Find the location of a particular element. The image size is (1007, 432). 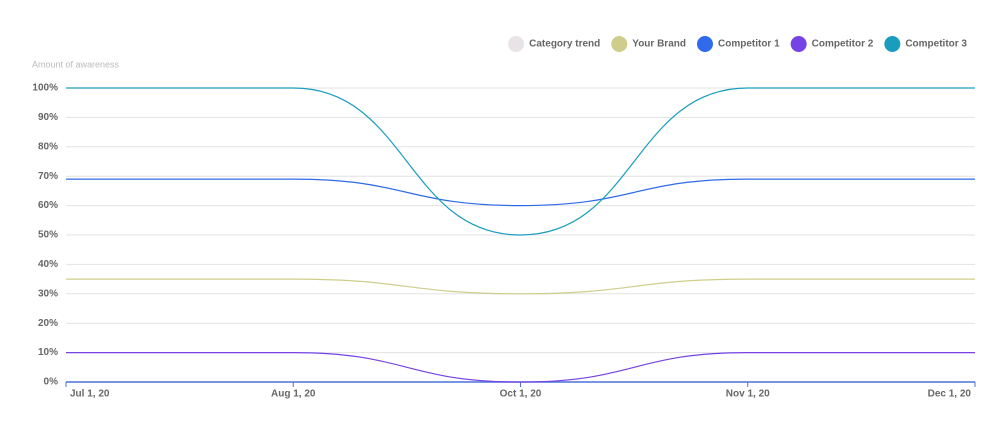

y-tick-label: 20% is located at coordinates (48, 323).